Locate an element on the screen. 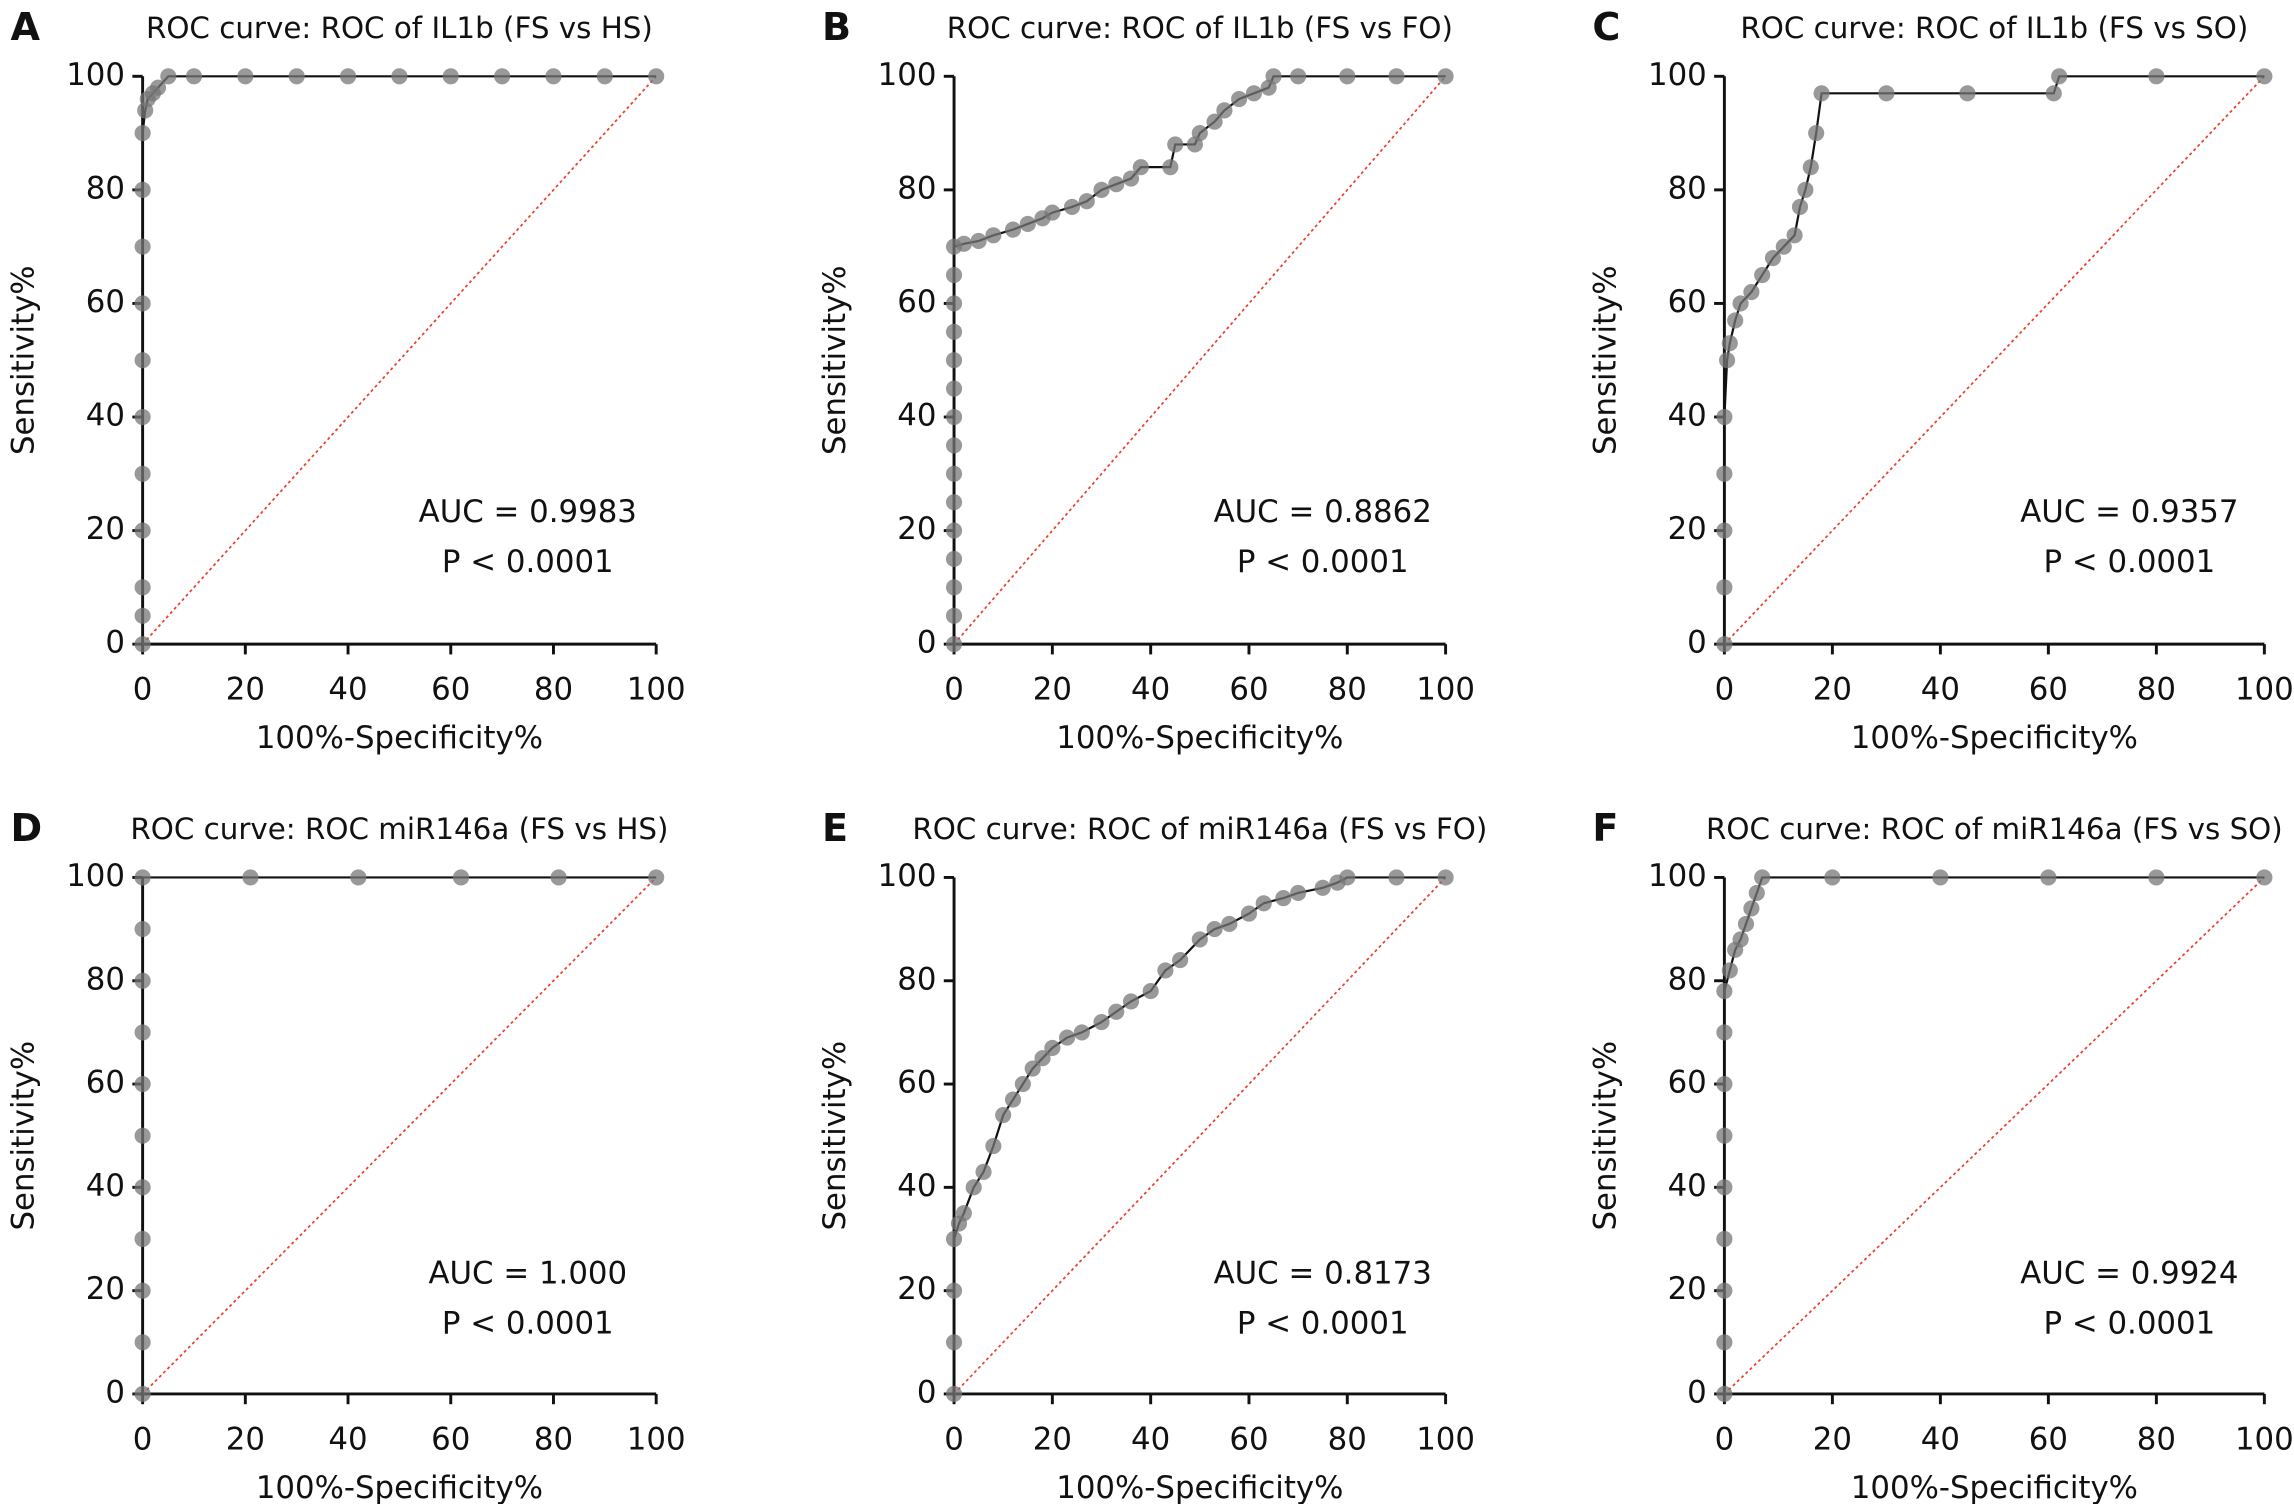  y-axis-label: Sensitivity% is located at coordinates (24, 1136).